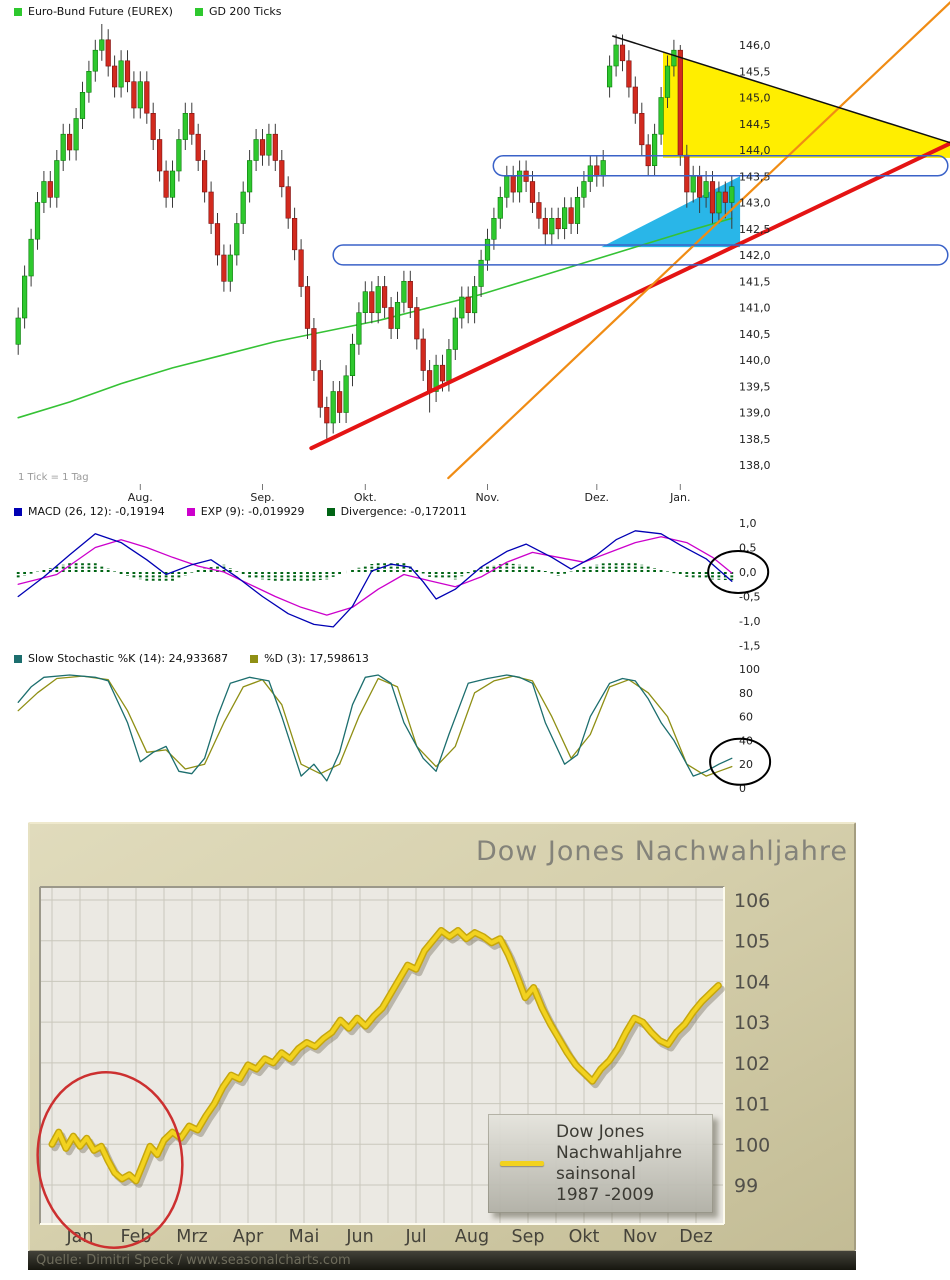  Describe the element at coordinates (415, 1237) in the screenshot. I see `svg-text: Jul` at that location.